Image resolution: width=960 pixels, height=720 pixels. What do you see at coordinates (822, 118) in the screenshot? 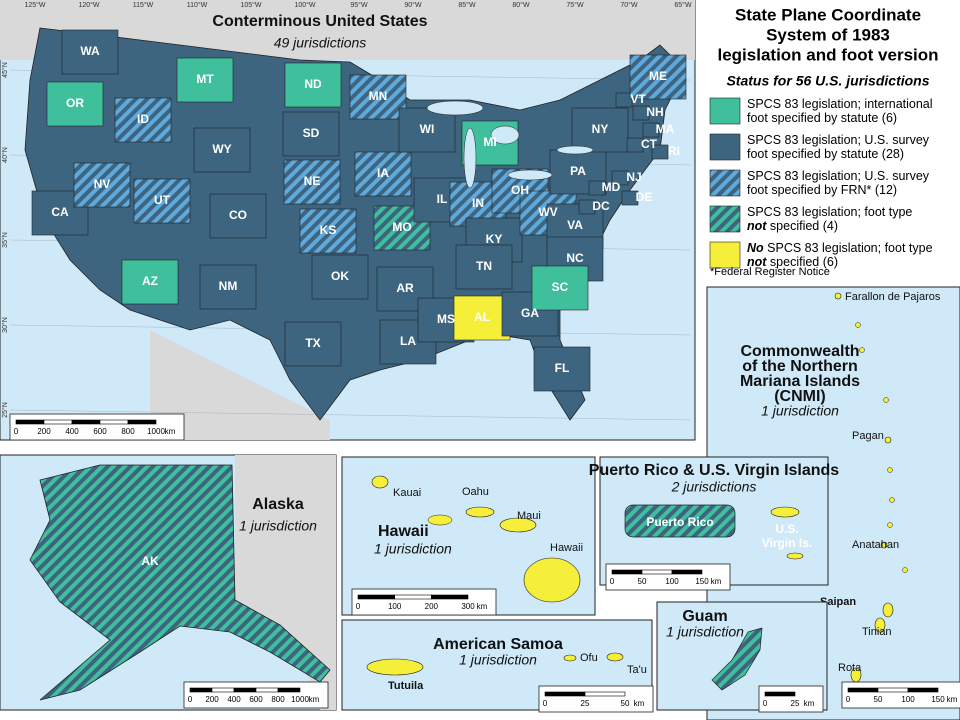
I see `legend-run: foot specified by statute (6)` at bounding box center [822, 118].